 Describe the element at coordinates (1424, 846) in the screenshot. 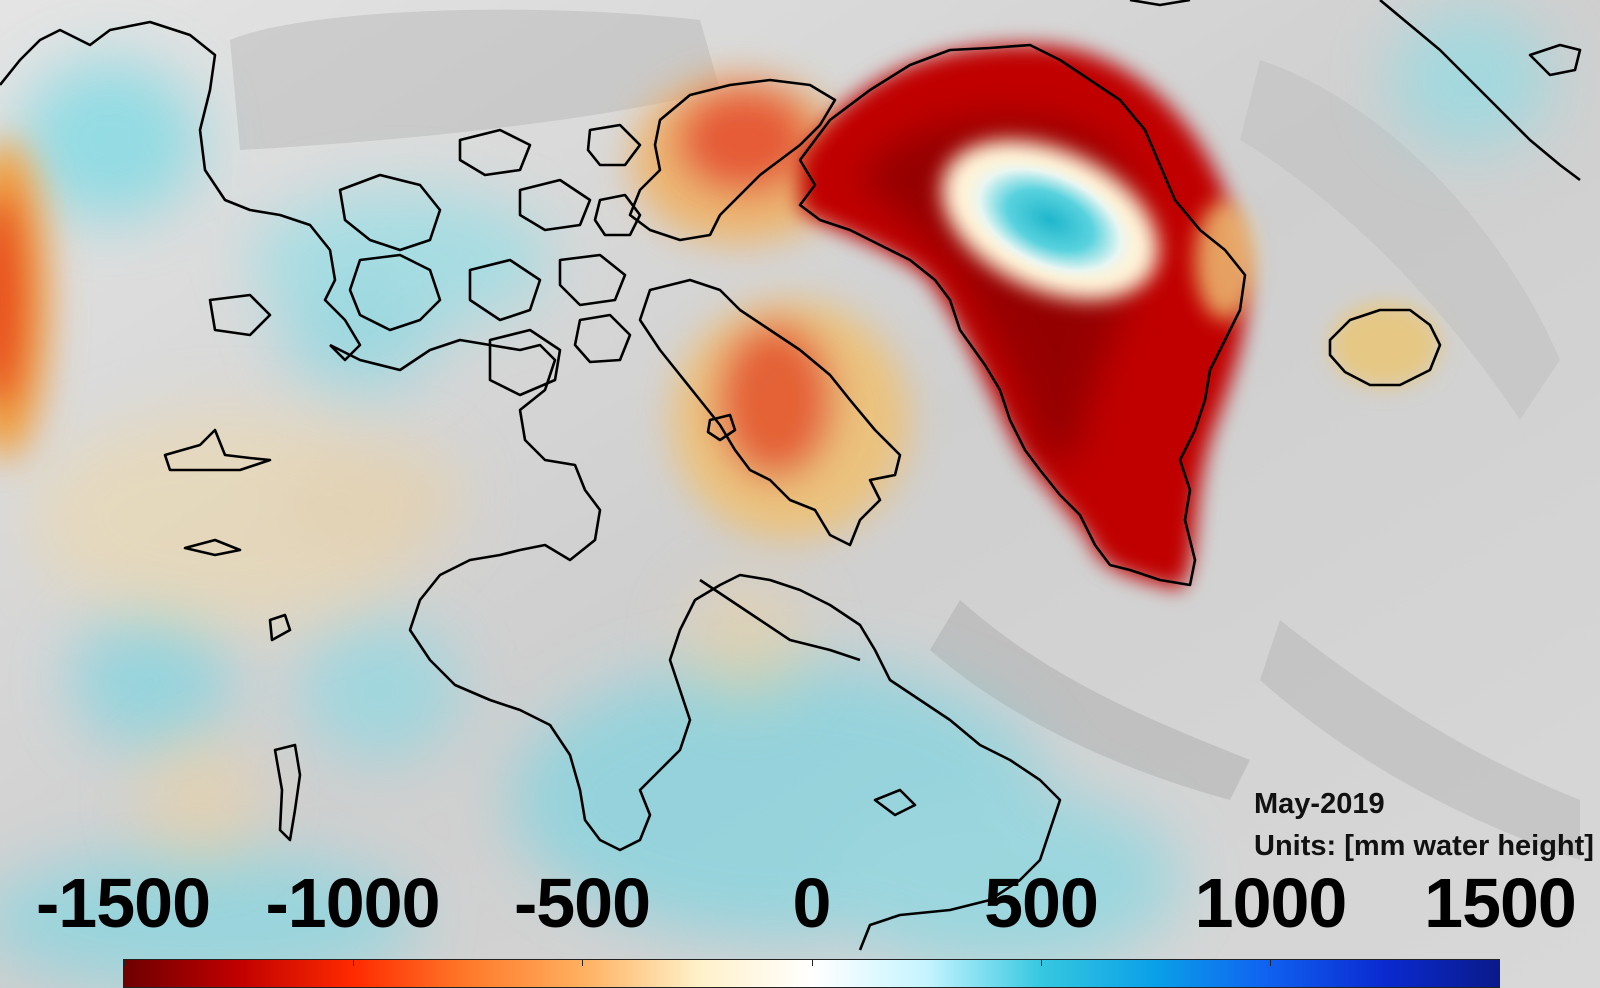

I see `units-label: Units: [mm water height]` at that location.